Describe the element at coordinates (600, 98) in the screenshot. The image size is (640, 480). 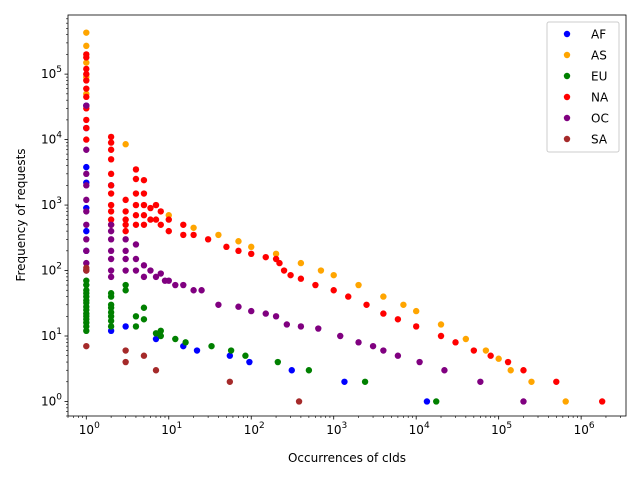
I see `legend-label-na: NA` at that location.